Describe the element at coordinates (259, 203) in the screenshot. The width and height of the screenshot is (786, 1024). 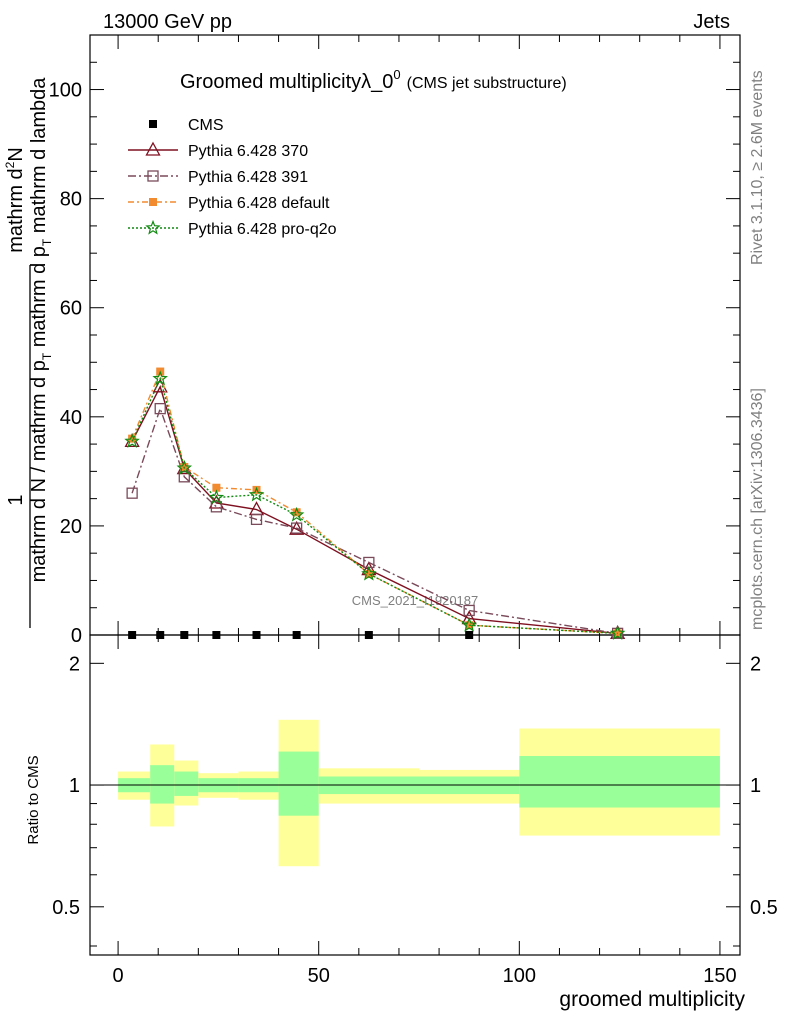
I see `legend-label-3: Pythia 6.428 default` at that location.